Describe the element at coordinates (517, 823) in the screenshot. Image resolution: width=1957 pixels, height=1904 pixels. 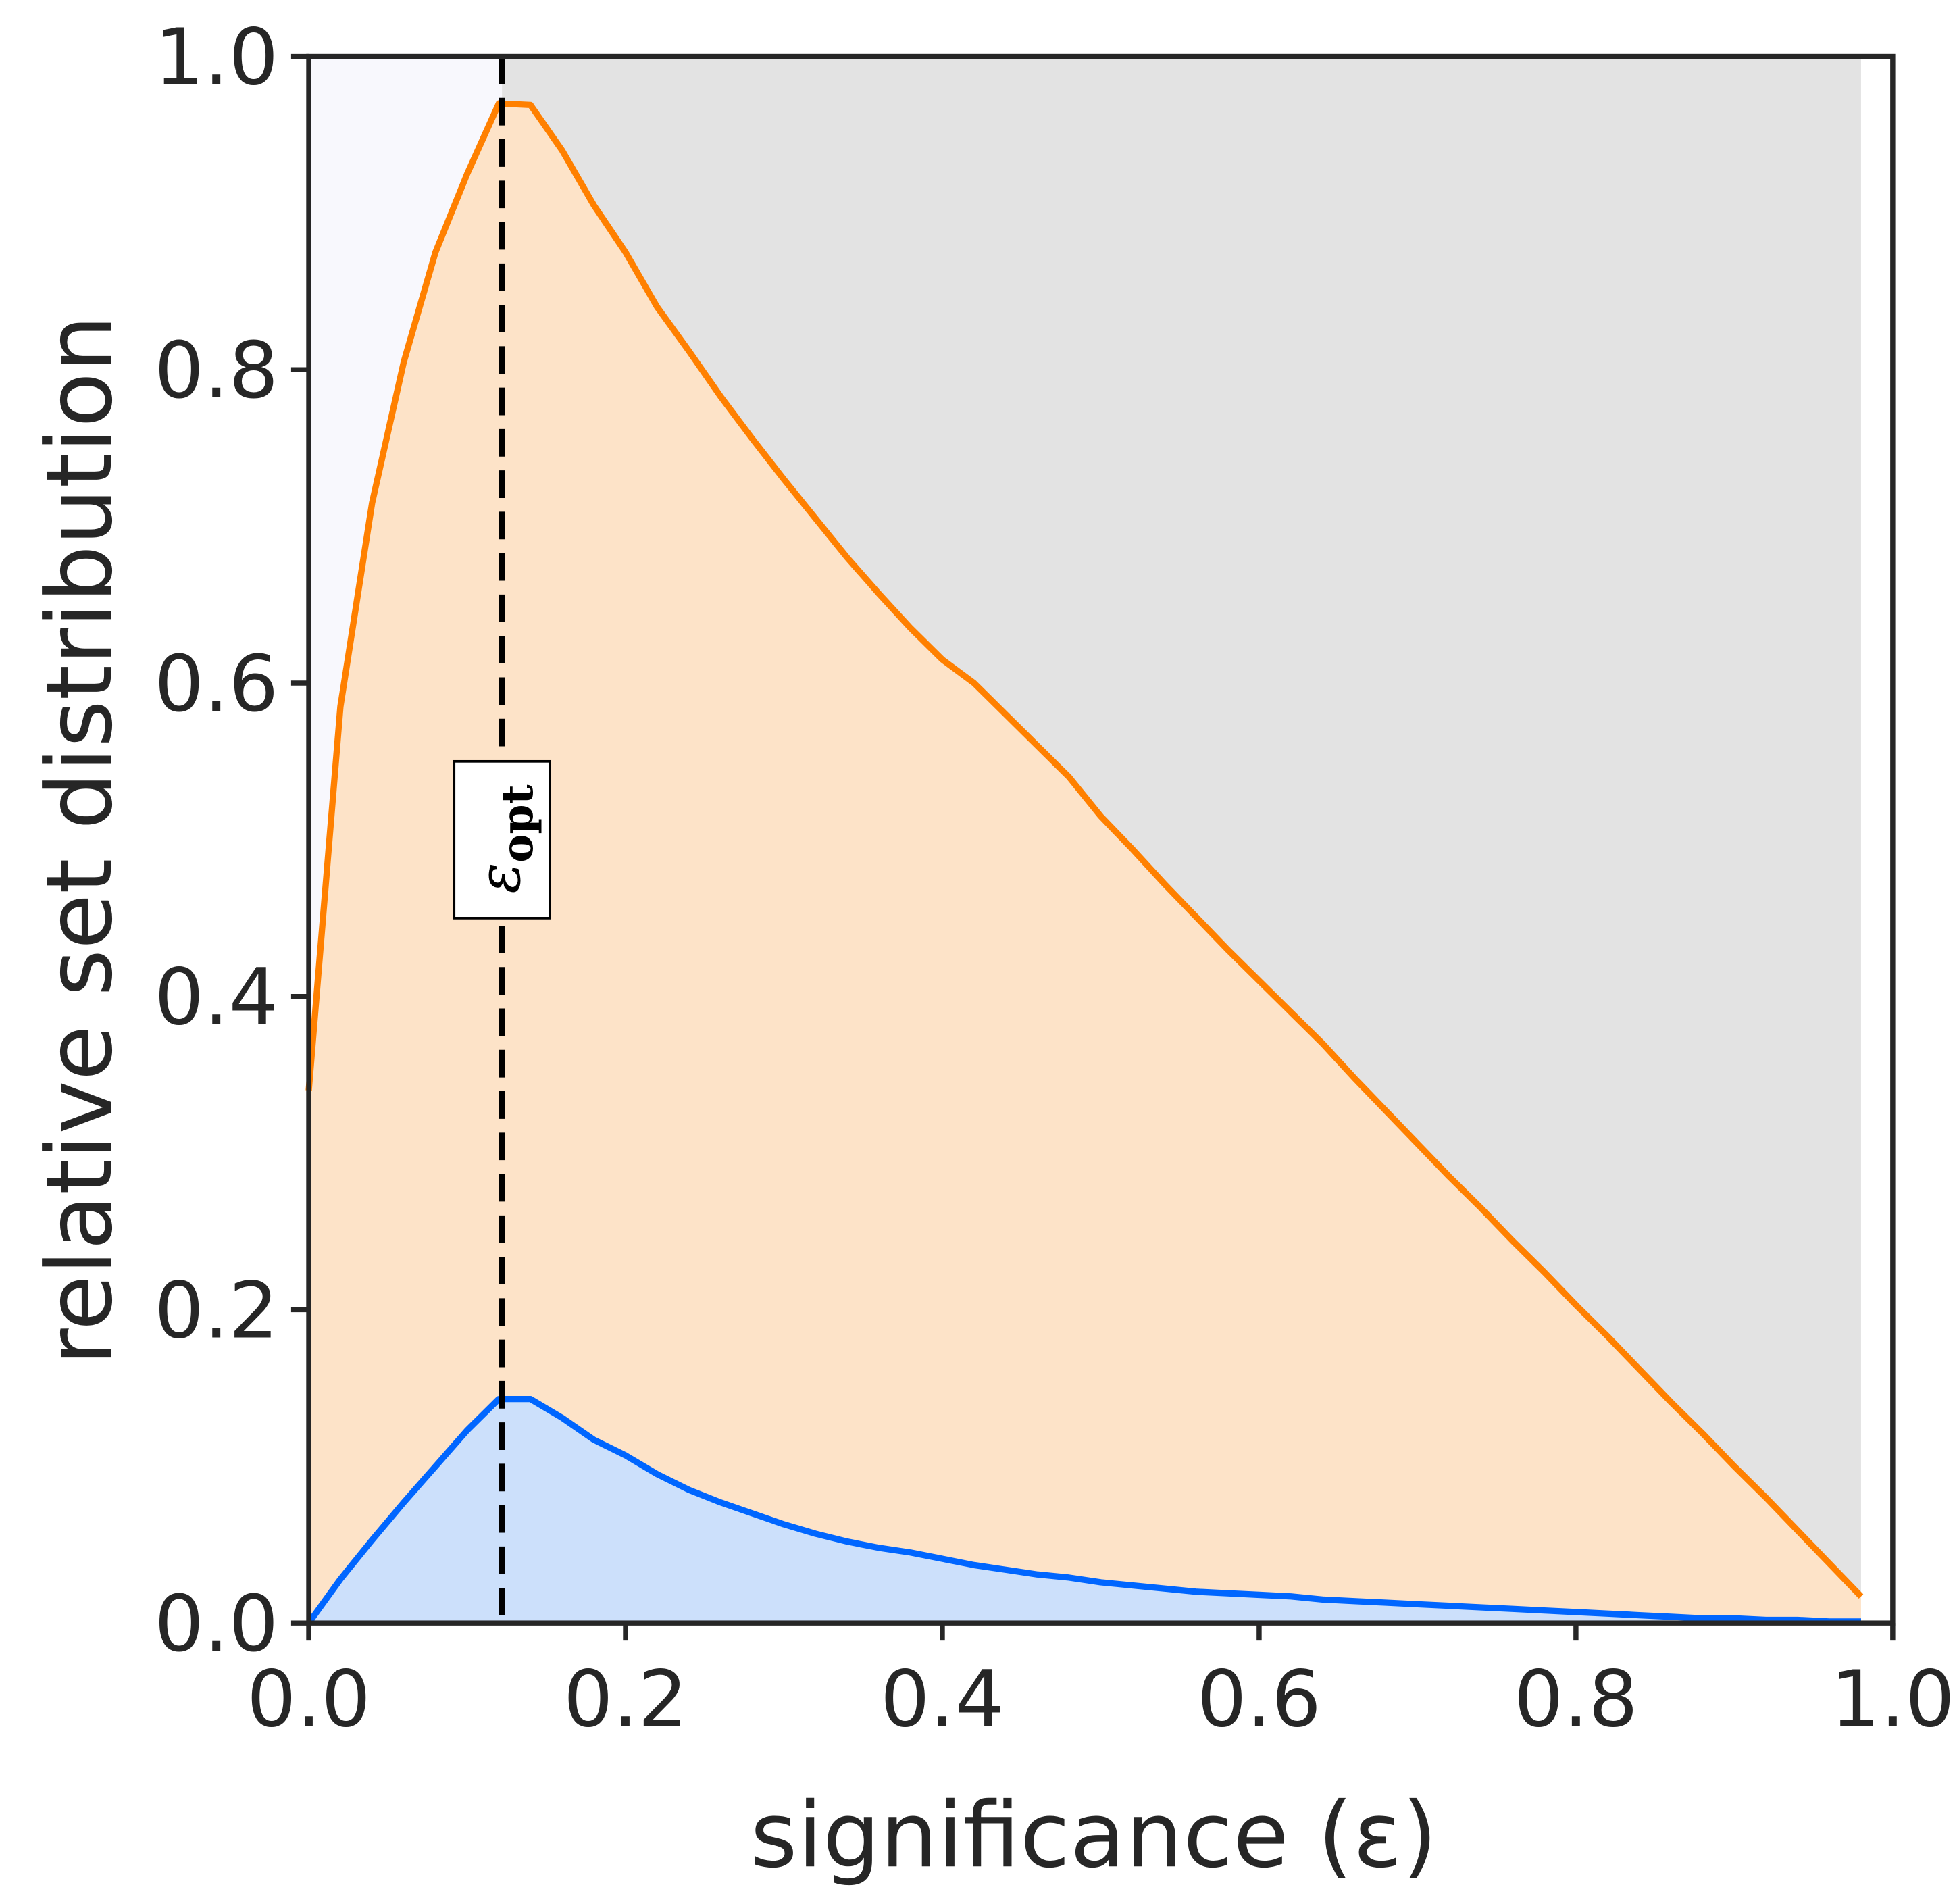
I see `annotation-subscript: opt` at that location.